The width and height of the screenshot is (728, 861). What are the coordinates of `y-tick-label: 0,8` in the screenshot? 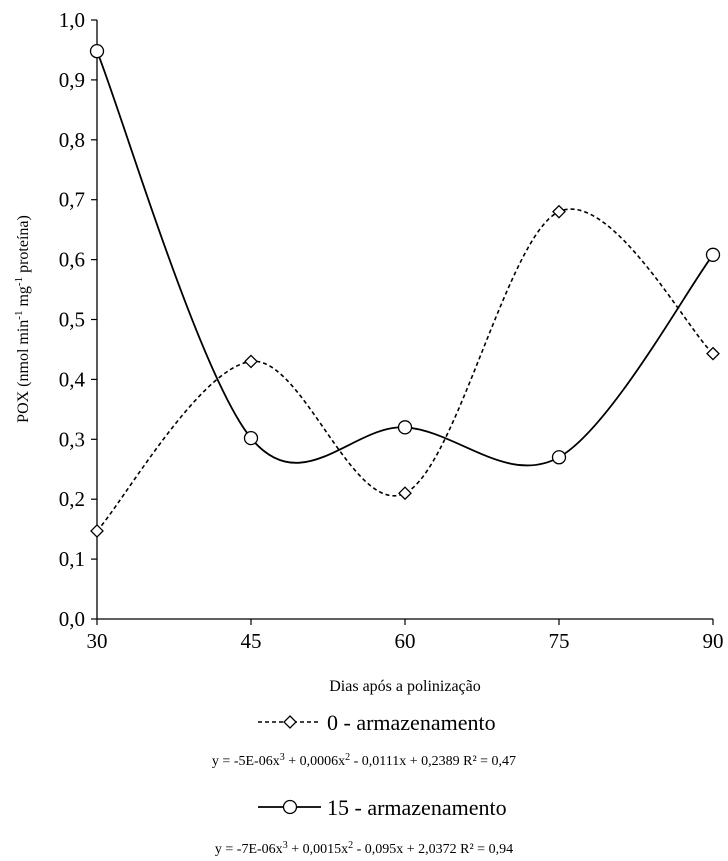 It's located at (72, 140).